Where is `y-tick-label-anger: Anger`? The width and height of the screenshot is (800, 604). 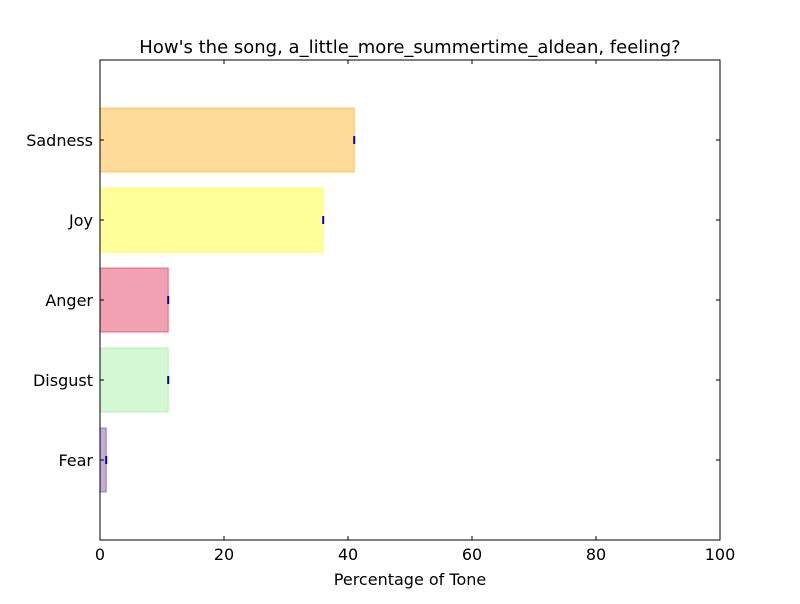 y-tick-label-anger: Anger is located at coordinates (69, 300).